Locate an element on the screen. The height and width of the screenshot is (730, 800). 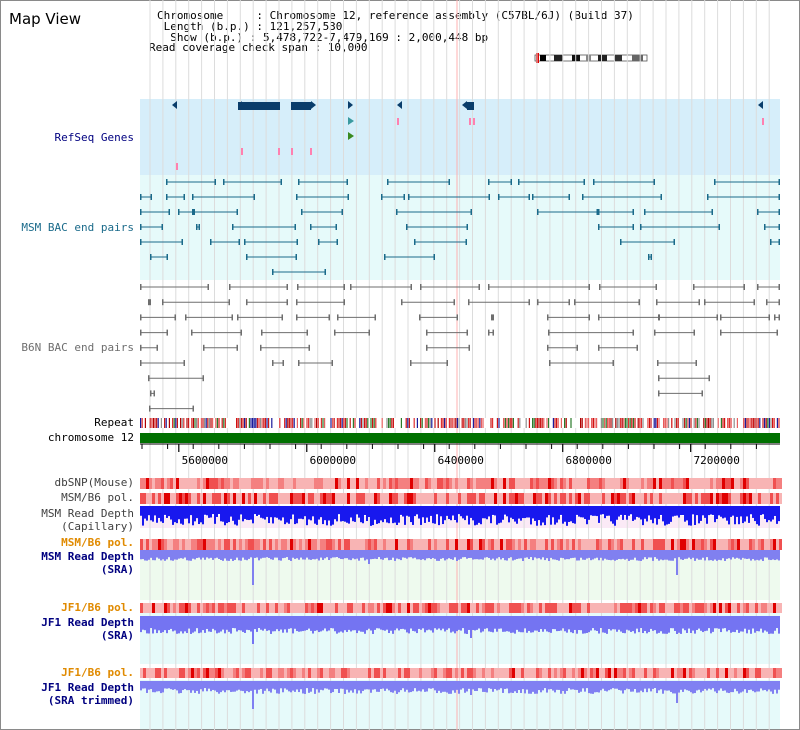
msm-bac-pairs is located at coordinates (460, 227).